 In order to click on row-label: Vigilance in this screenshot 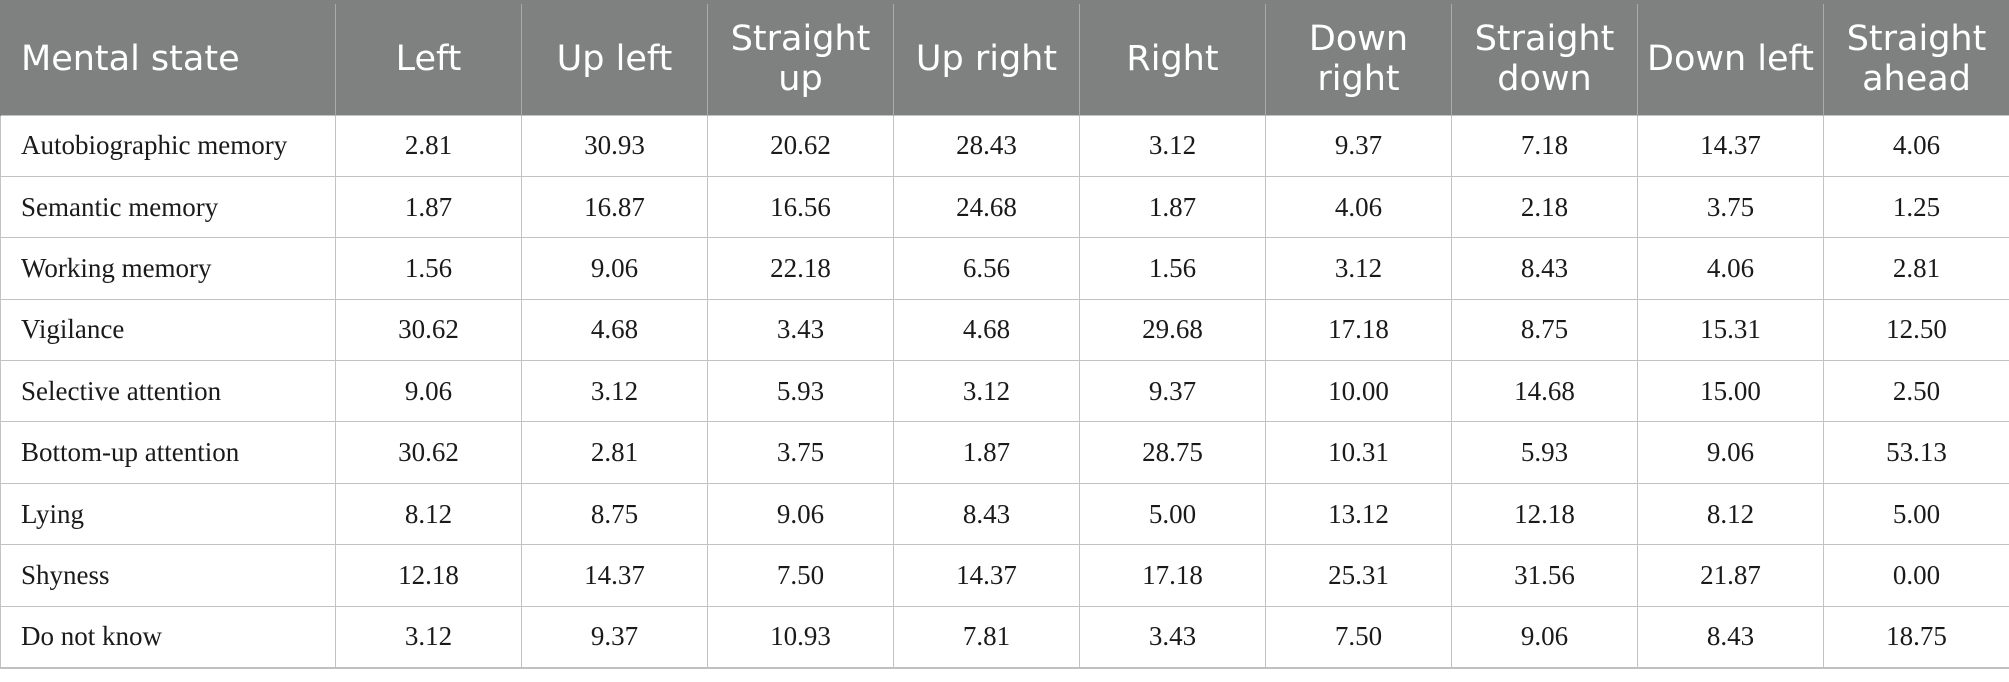, I will do `click(168, 330)`.